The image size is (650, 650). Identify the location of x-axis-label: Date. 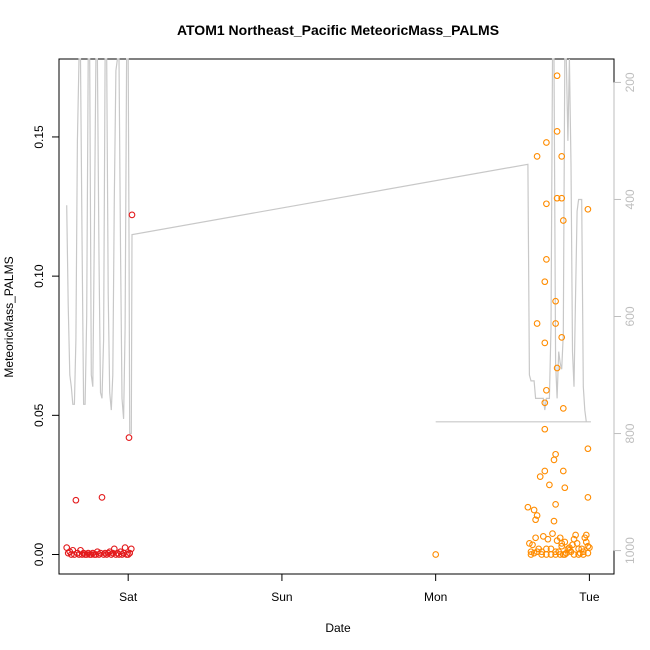
(338, 628).